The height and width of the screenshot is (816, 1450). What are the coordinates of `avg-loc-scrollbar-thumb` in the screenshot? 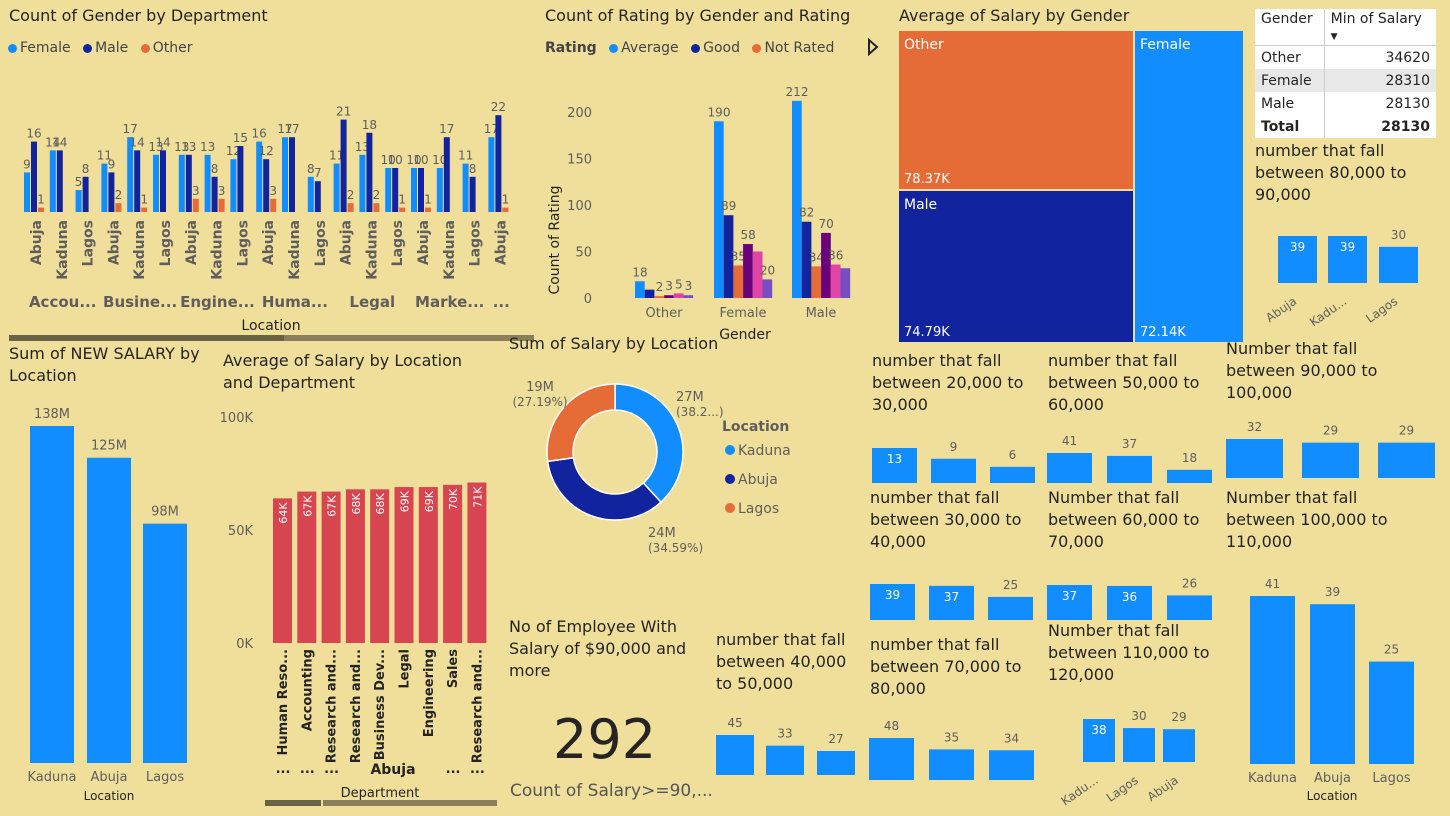 It's located at (293, 803).